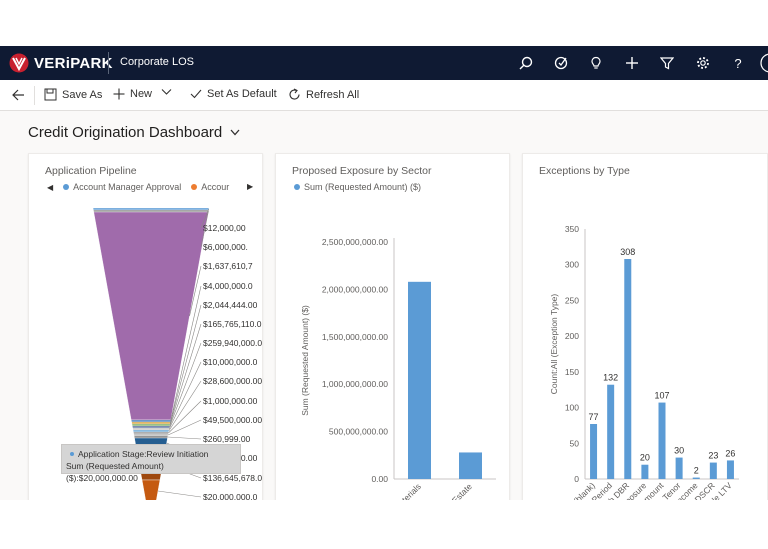  I want to click on x-tick-label: Real Estate, so click(455, 490).